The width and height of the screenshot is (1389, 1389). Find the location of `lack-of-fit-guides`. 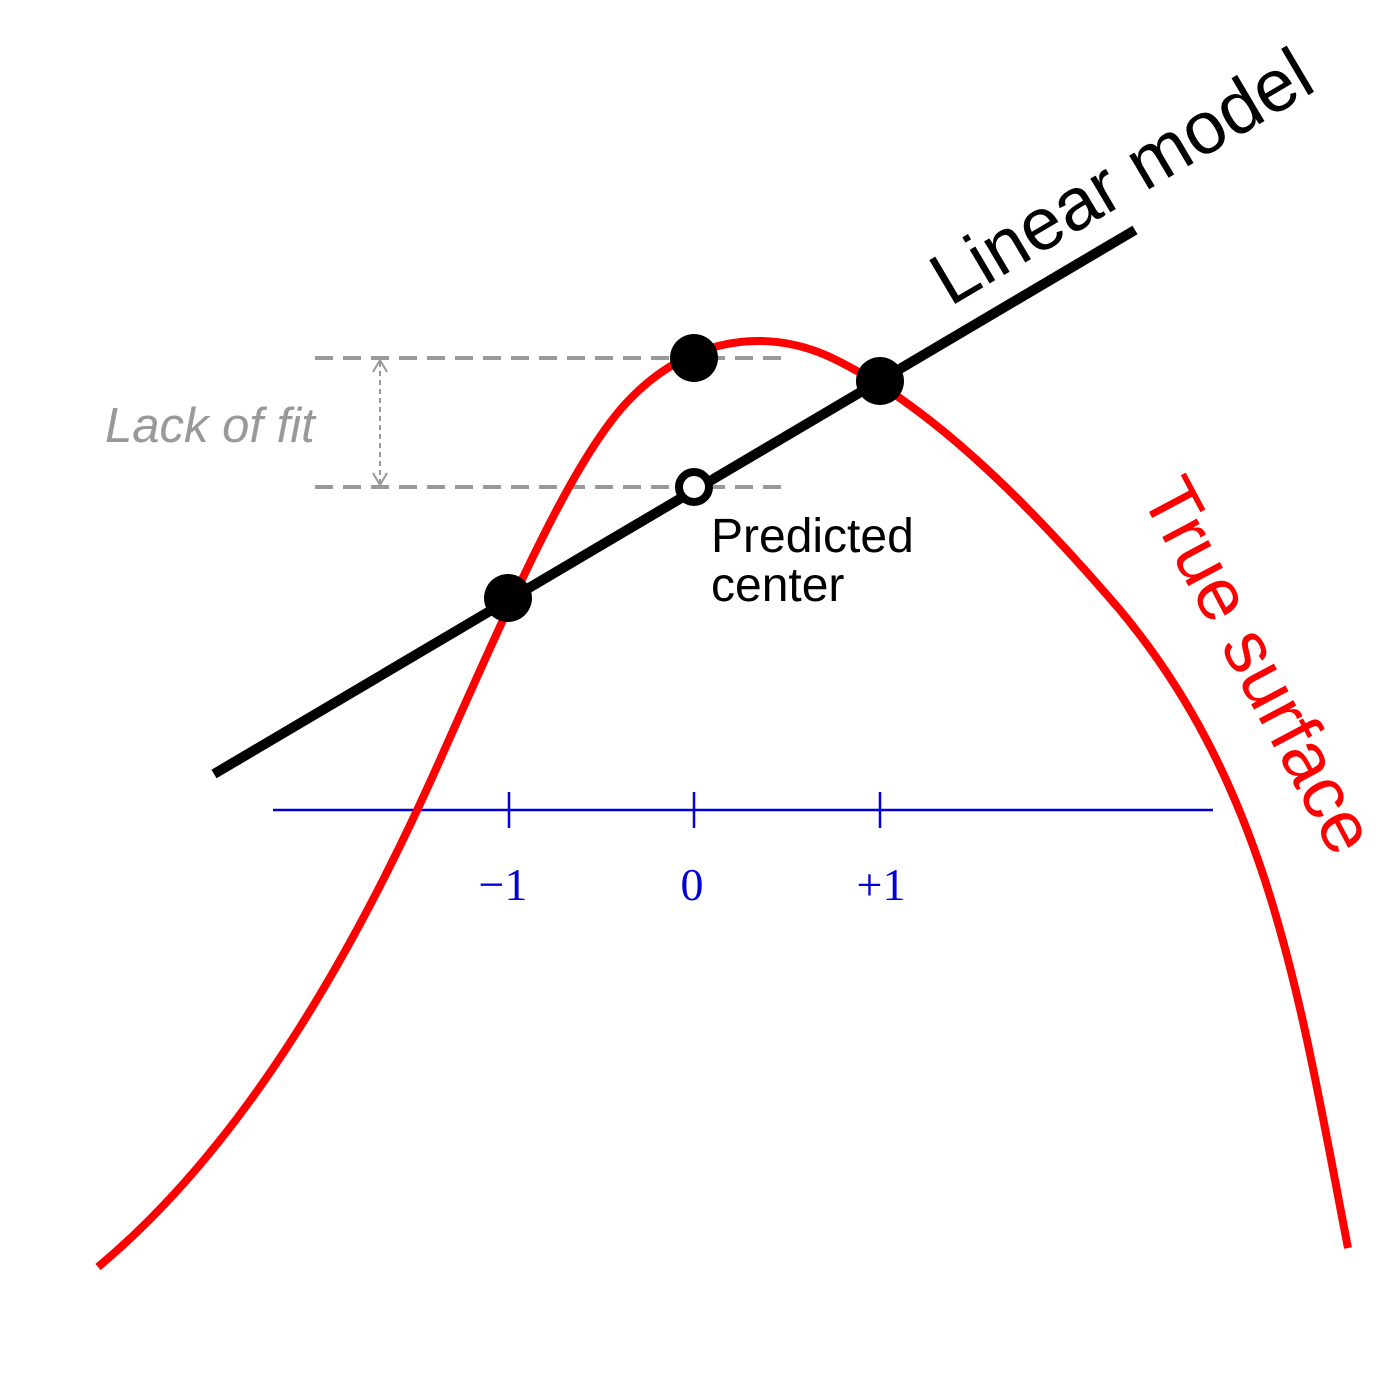

lack-of-fit-guides is located at coordinates (548, 422).